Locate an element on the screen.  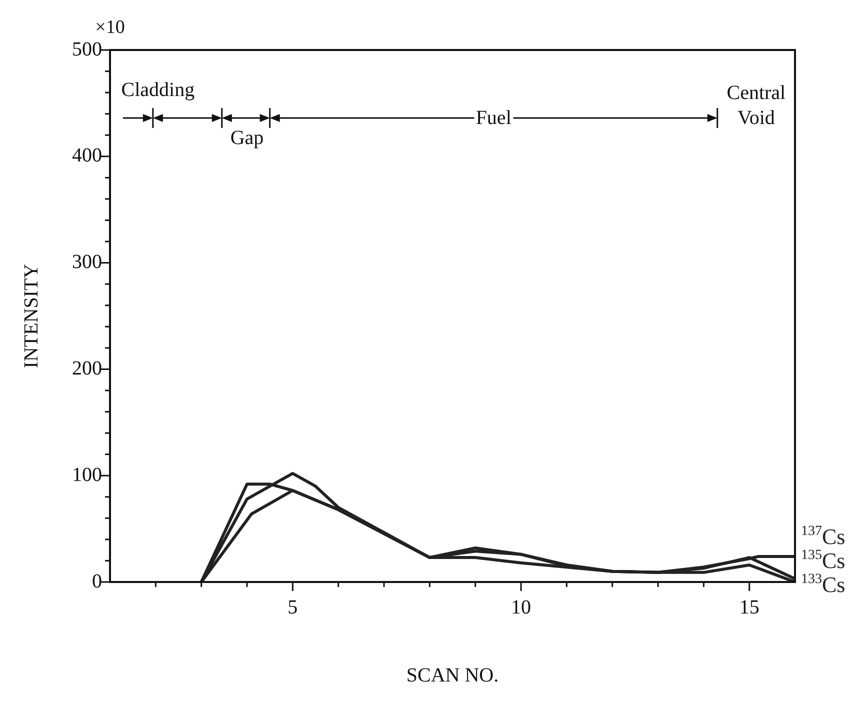
text: ×10 is located at coordinates (110, 27).